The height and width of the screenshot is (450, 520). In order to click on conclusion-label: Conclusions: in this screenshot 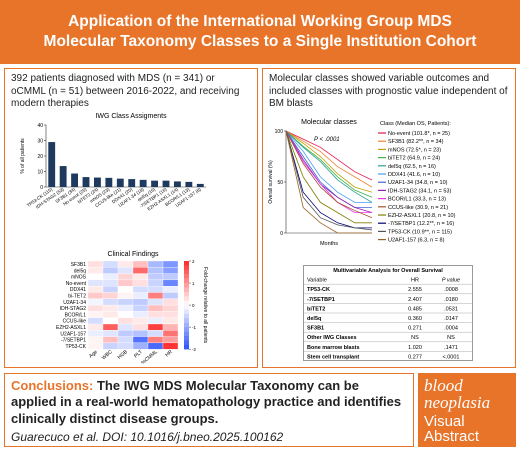, I will do `click(52, 385)`.